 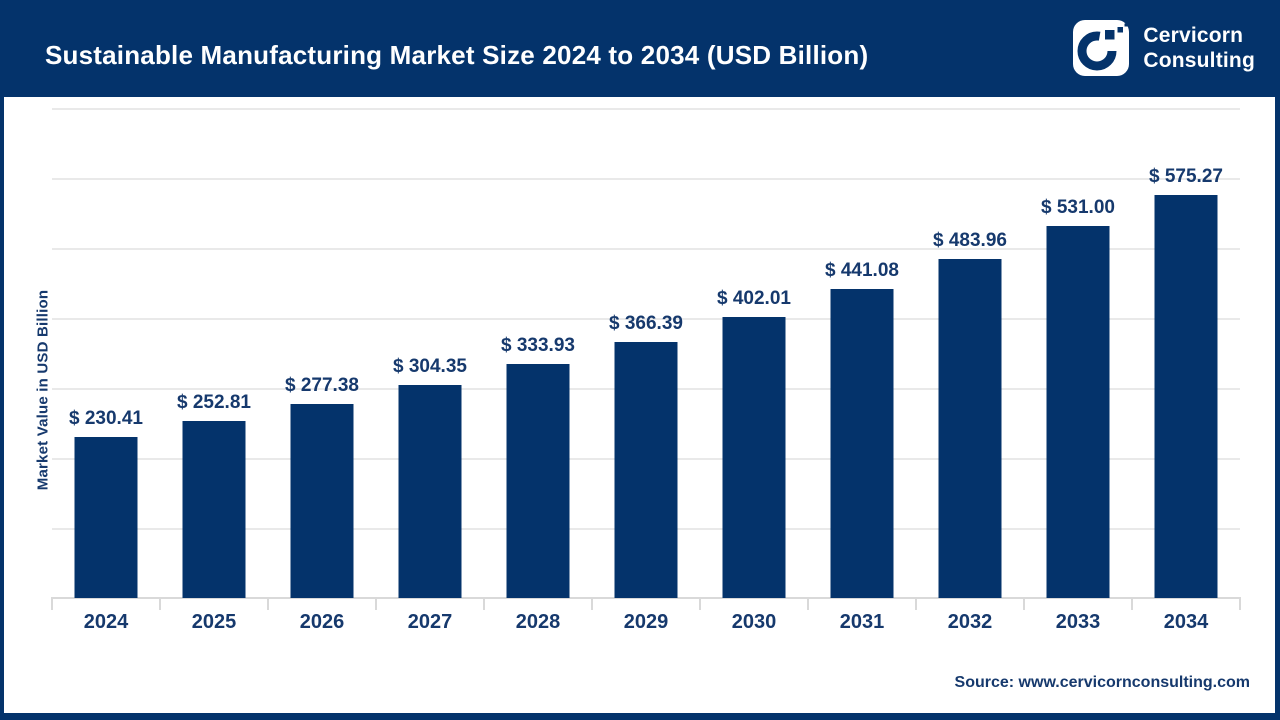 What do you see at coordinates (1186, 622) in the screenshot?
I see `x-axis-tick-label: 2034` at bounding box center [1186, 622].